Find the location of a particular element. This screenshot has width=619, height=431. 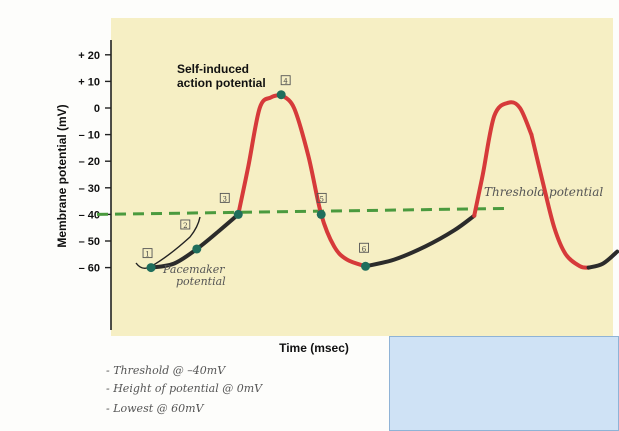

point-label-5: 5 is located at coordinates (321, 199).